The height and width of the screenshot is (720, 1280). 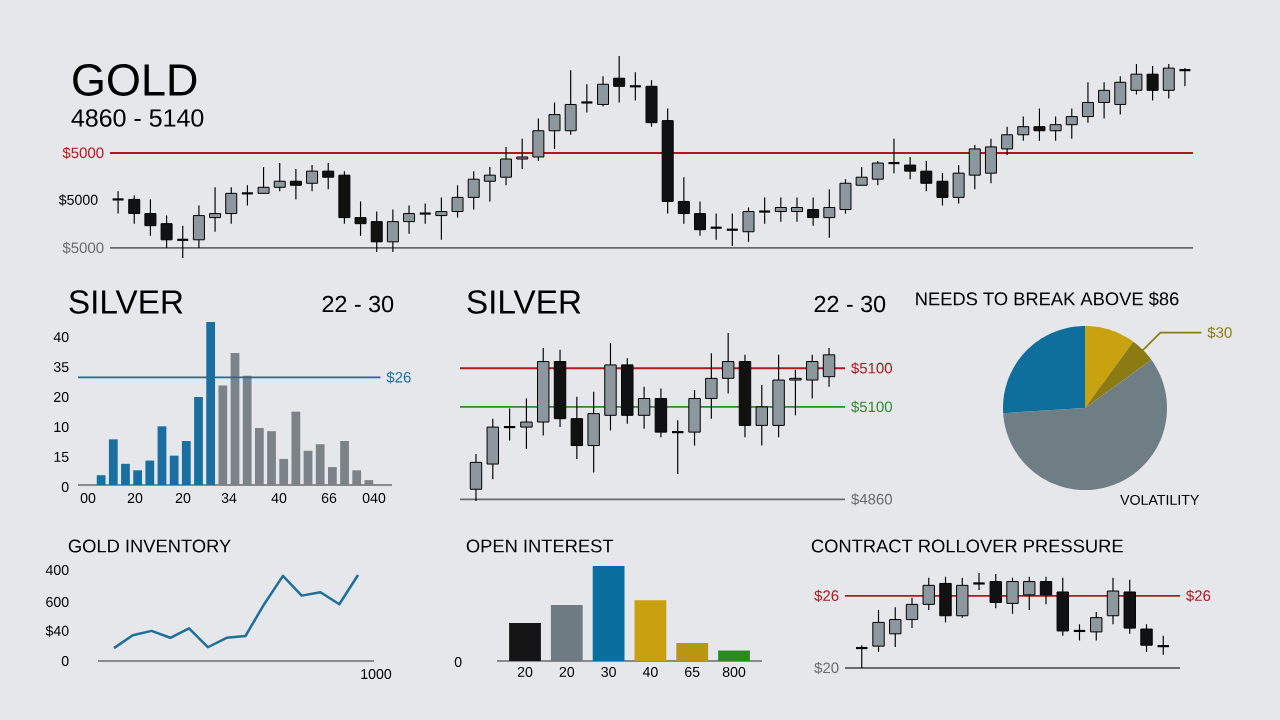 What do you see at coordinates (376, 674) in the screenshot?
I see `text: 1000` at bounding box center [376, 674].